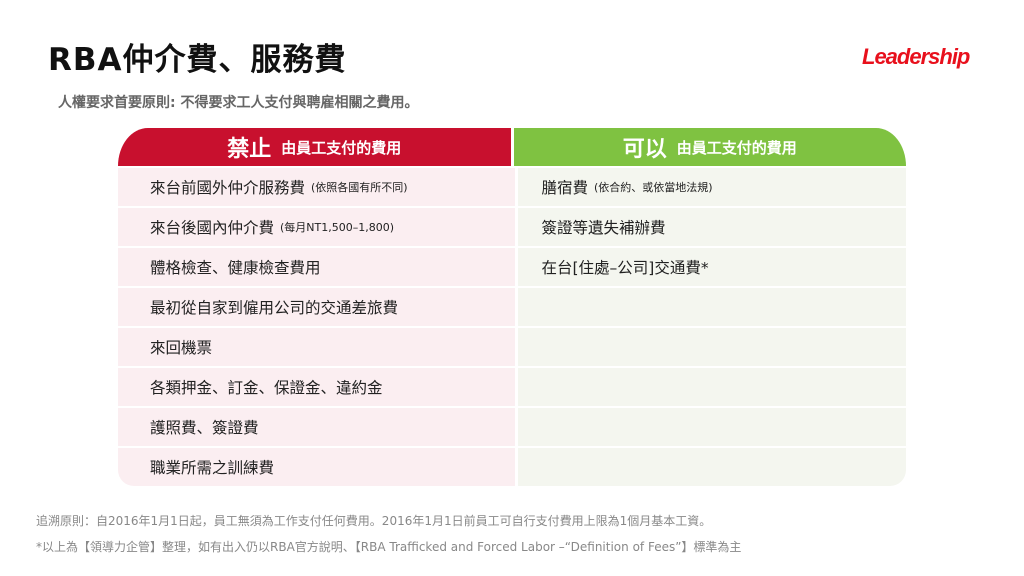 This screenshot has width=1024, height=576. Describe the element at coordinates (711, 267) in the screenshot. I see `allowed-item: 在台[住處–公司]交通費*` at that location.